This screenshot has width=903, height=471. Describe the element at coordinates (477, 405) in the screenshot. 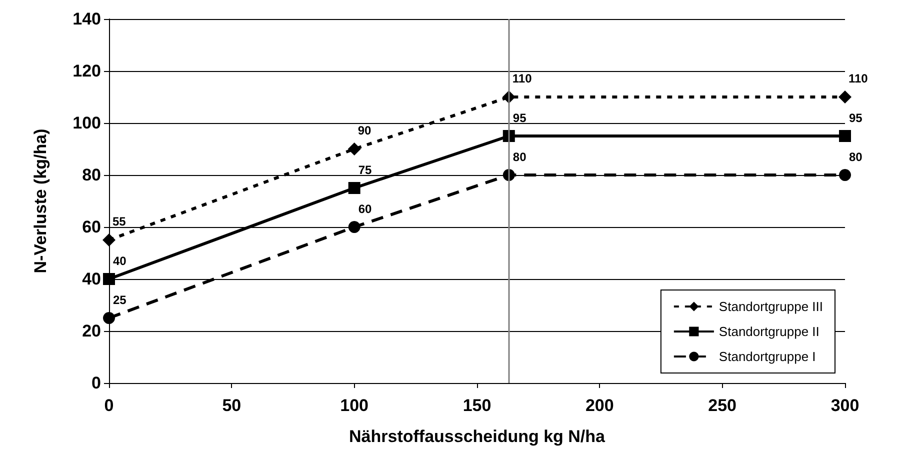

I see `x-tick-label: 150` at that location.